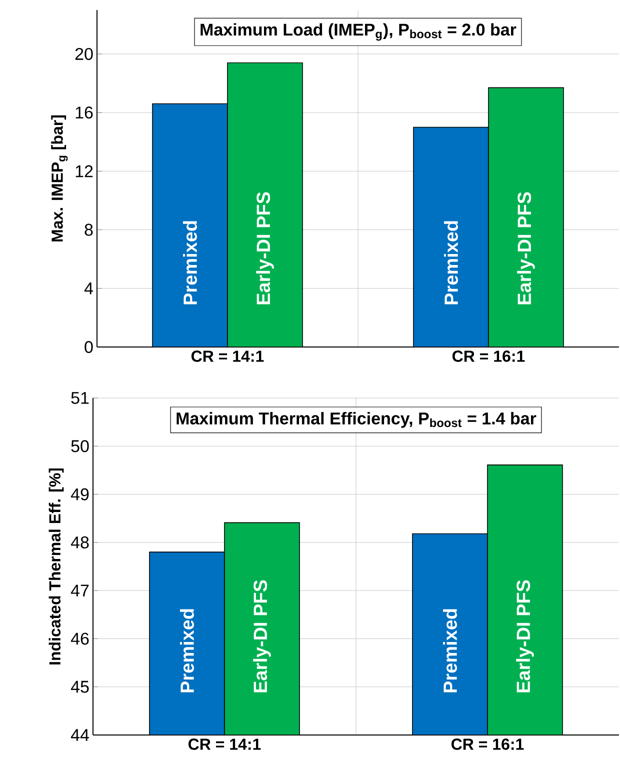 Image resolution: width=620 pixels, height=759 pixels. What do you see at coordinates (356, 420) in the screenshot?
I see `text: Maximum Thermal Efficiency, P$_{boost}$ = 1.4 bar` at bounding box center [356, 420].